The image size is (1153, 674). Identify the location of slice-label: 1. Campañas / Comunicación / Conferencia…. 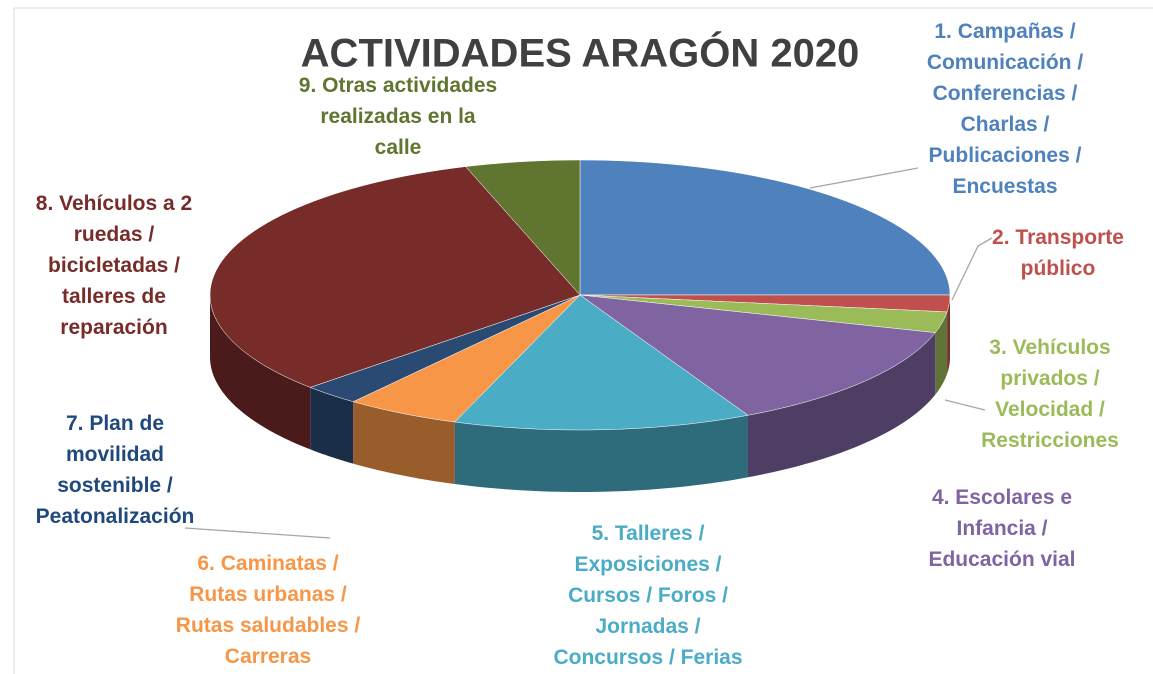
(1005, 109).